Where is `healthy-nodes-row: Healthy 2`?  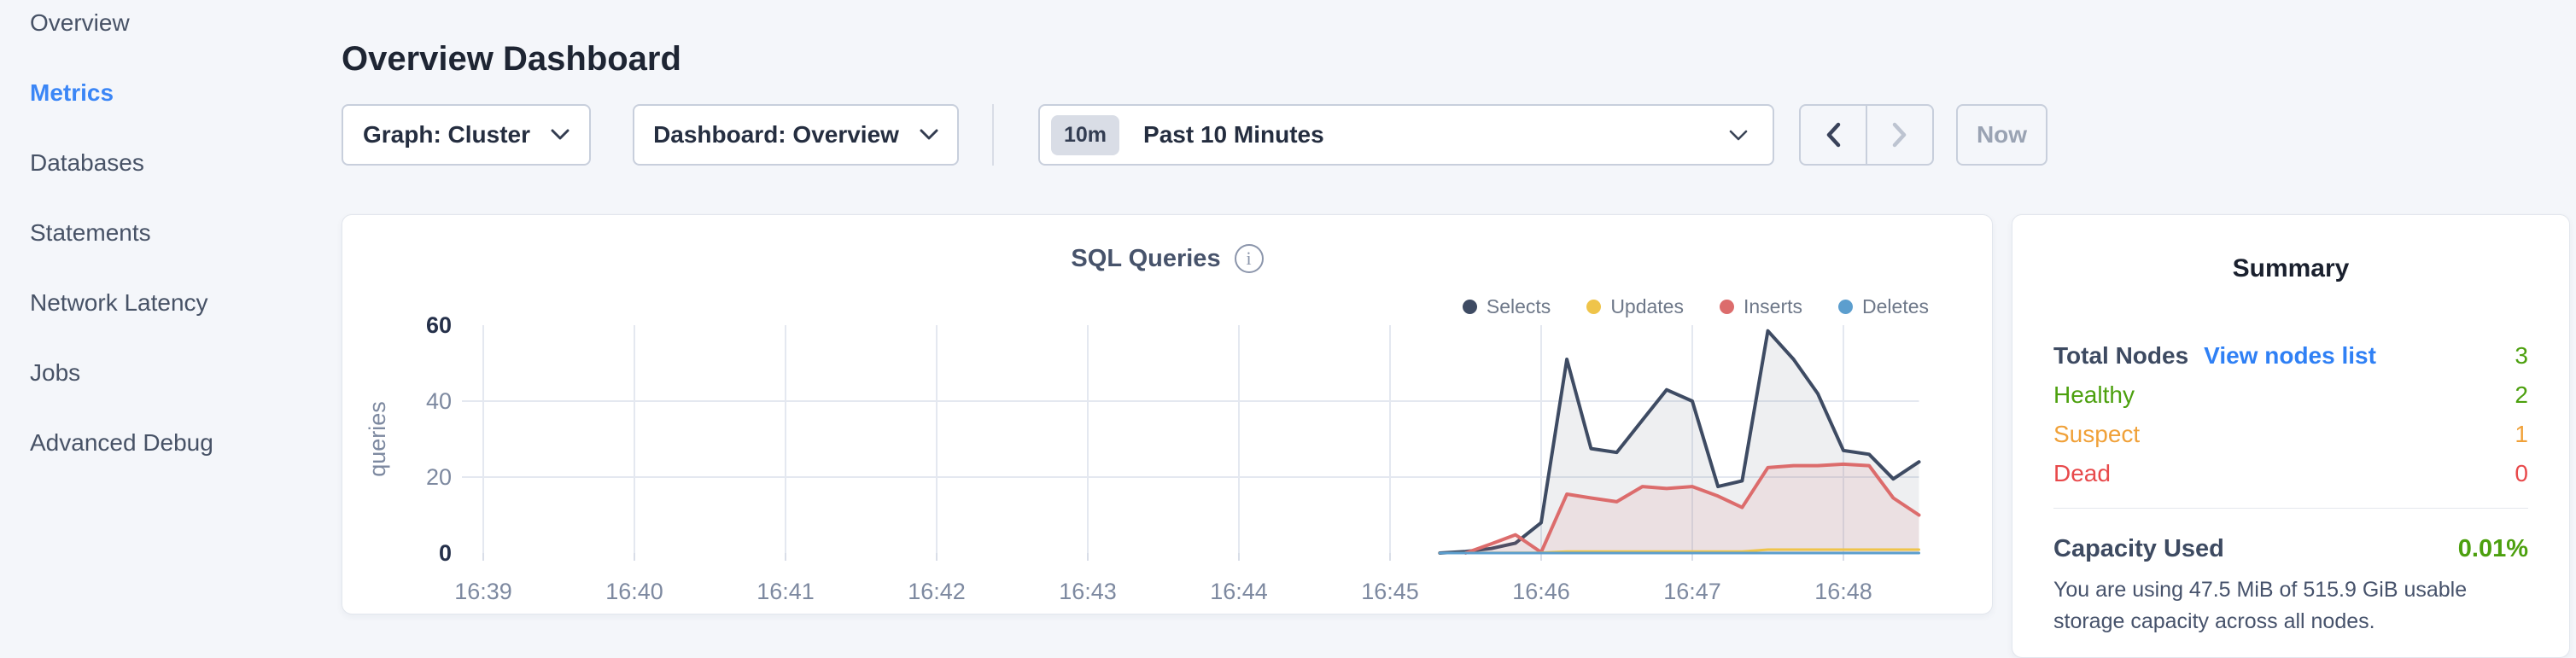 healthy-nodes-row: Healthy 2 is located at coordinates (2290, 395).